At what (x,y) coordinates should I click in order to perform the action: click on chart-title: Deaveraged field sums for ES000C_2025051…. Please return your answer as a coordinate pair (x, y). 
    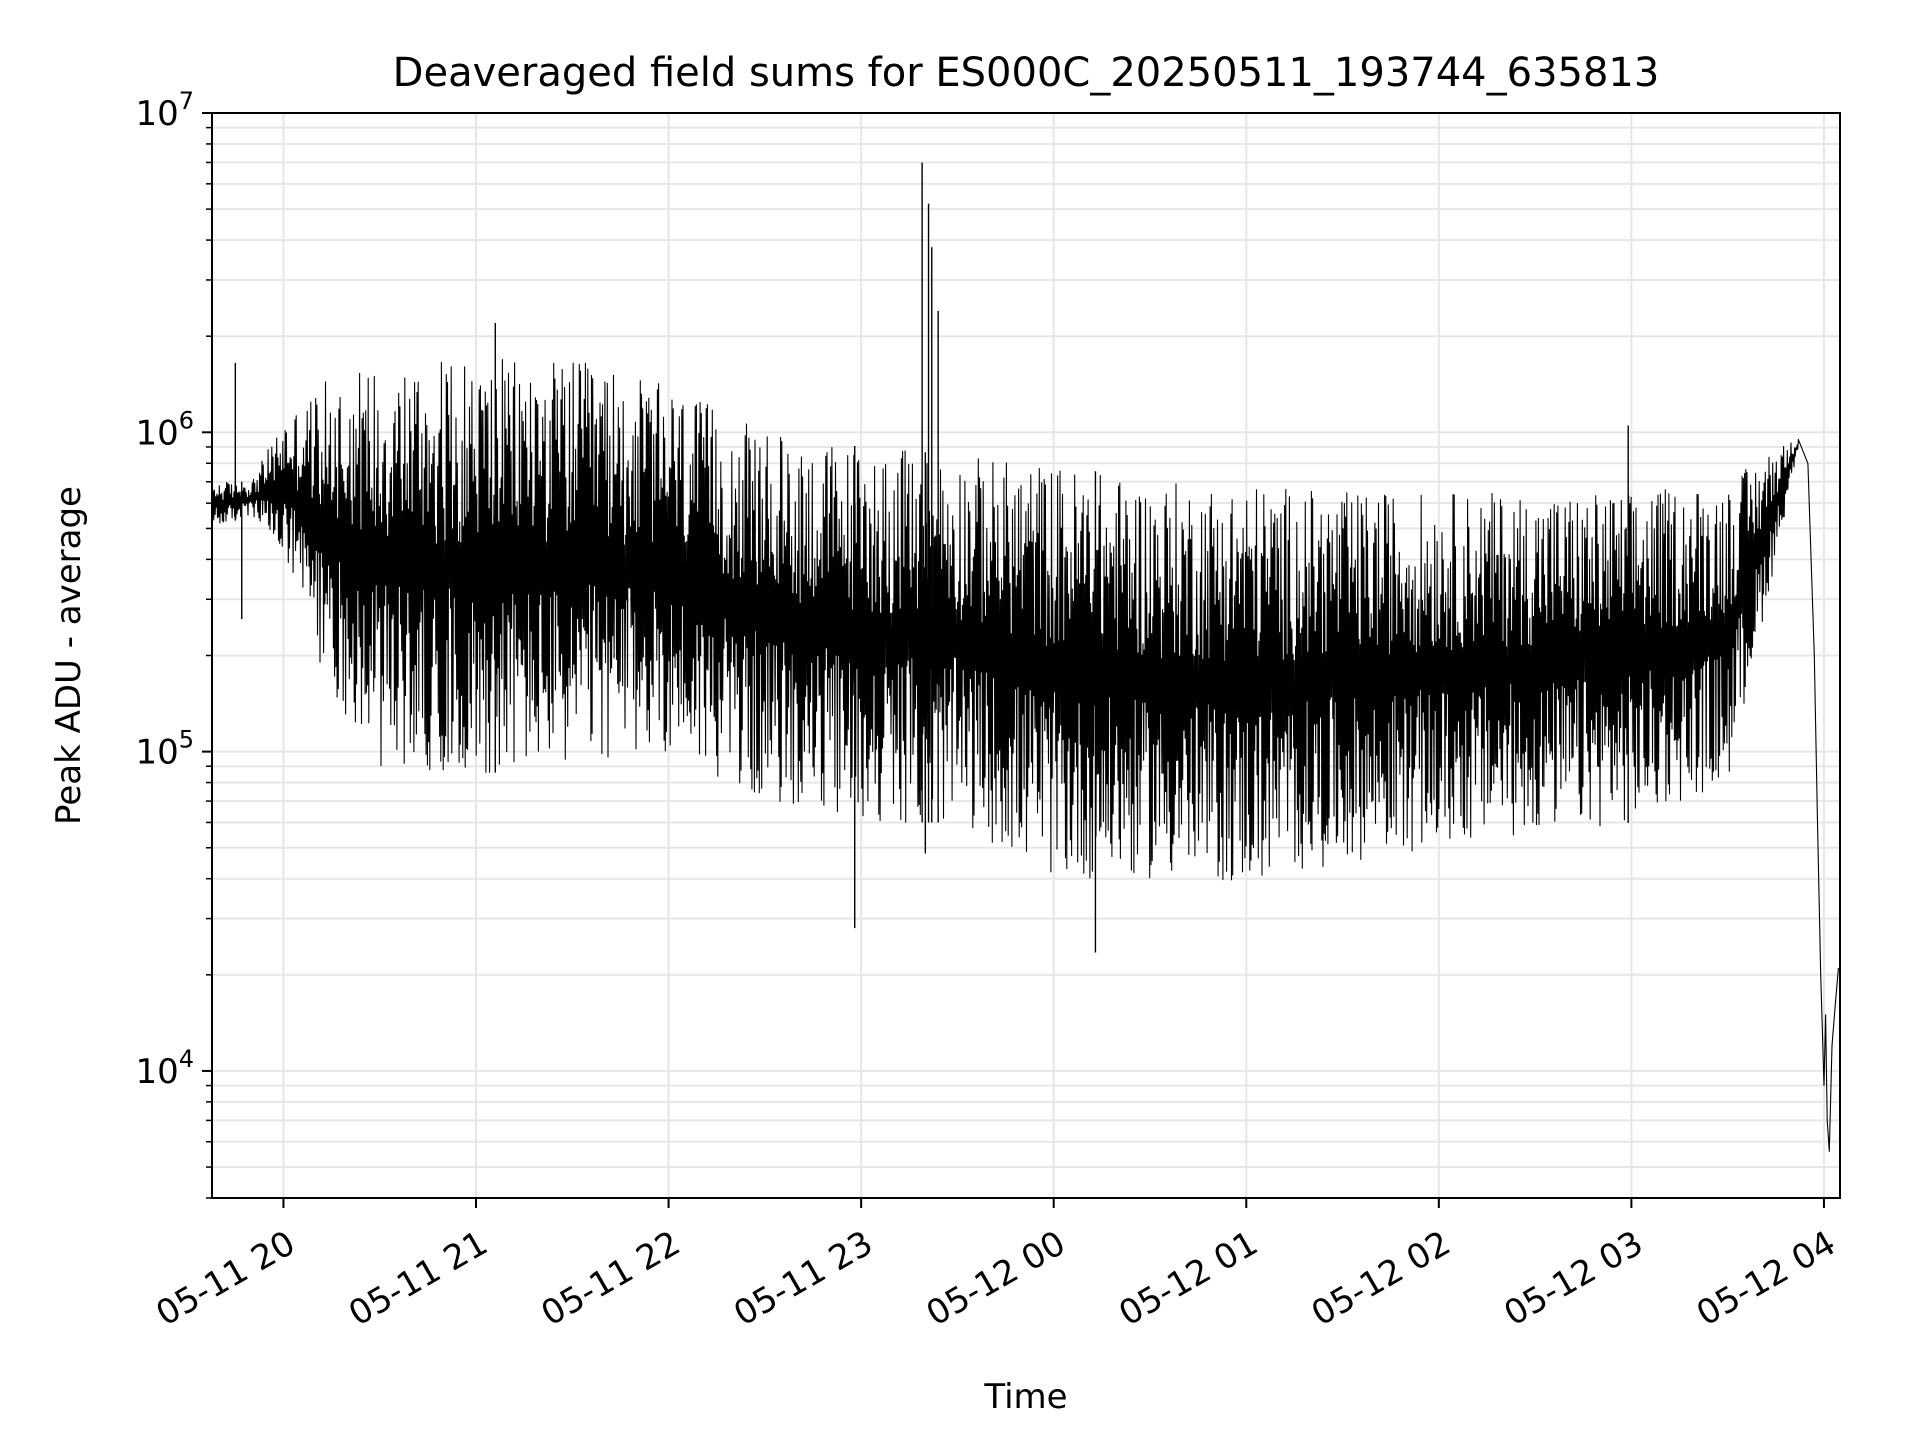
    Looking at the image, I should click on (1026, 73).